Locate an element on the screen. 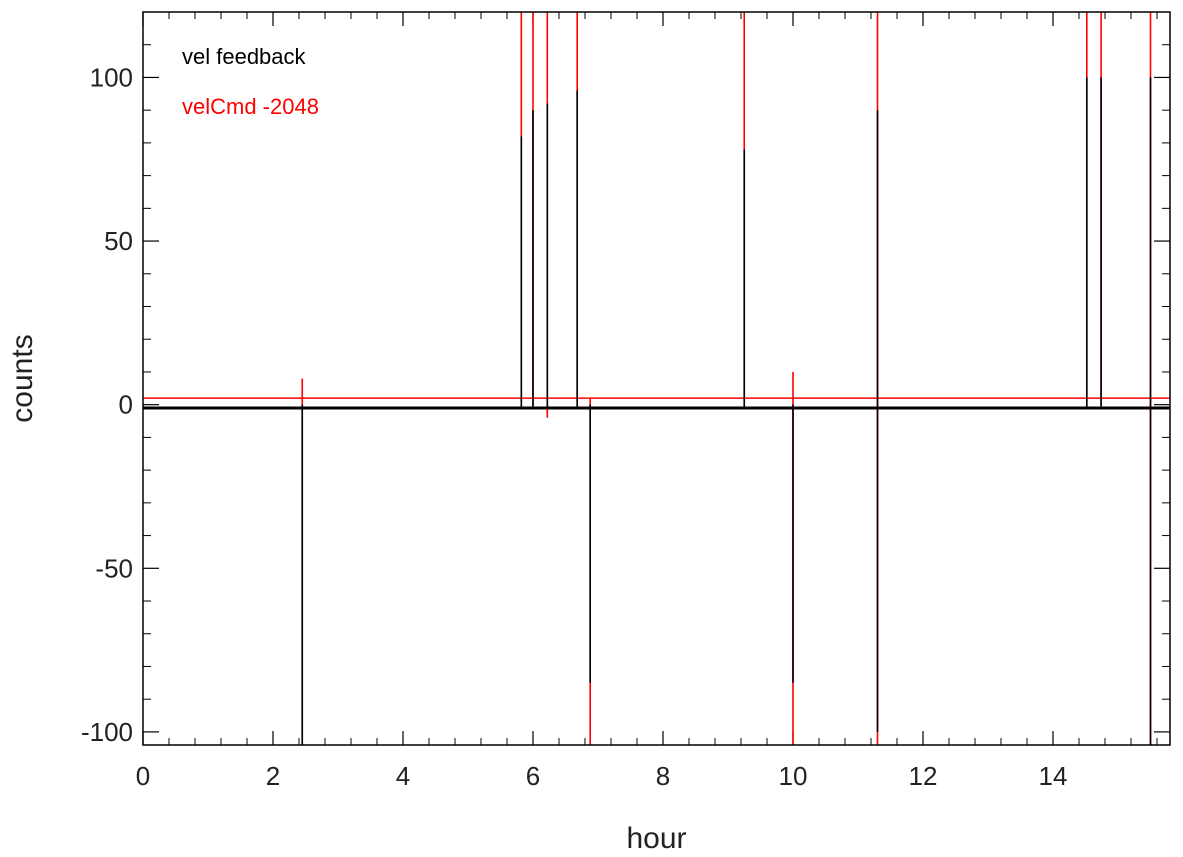 This screenshot has height=857, width=1183. x-tick-label: 10 is located at coordinates (793, 776).